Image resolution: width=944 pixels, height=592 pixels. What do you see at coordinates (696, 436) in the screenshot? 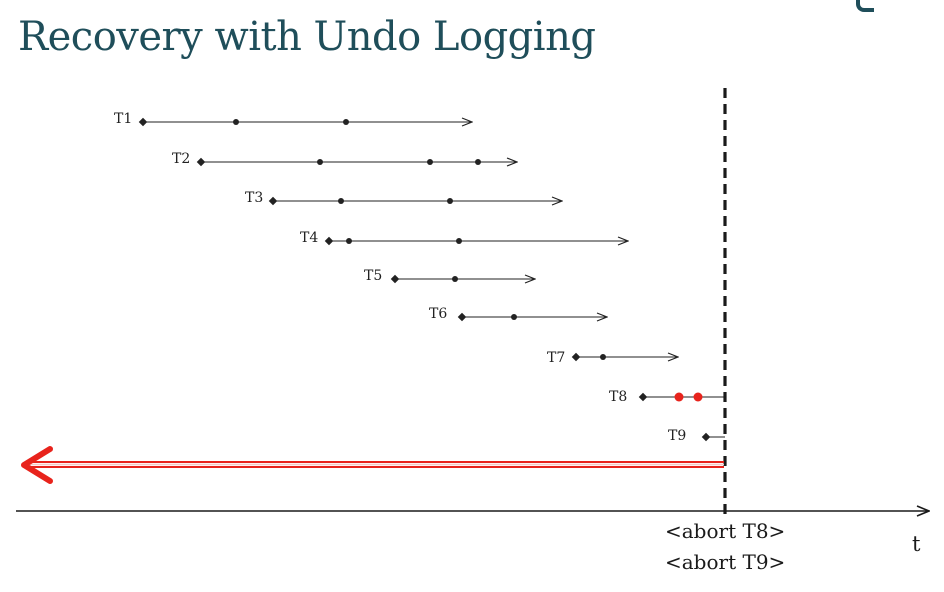
I see `transaction-t9: T9` at bounding box center [696, 436].